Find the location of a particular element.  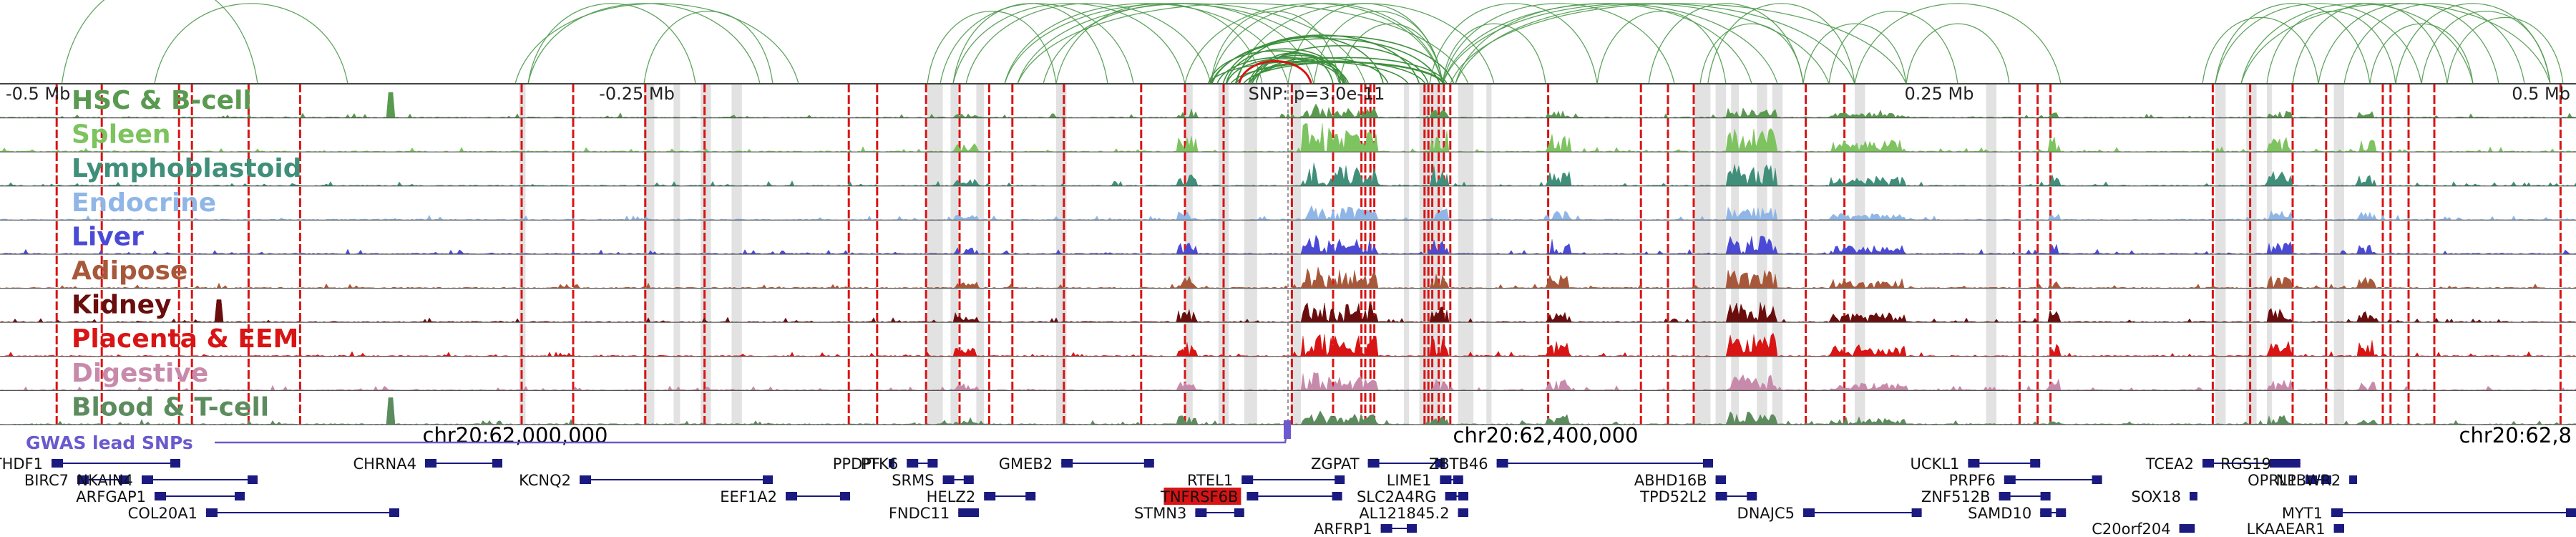

gene-fndc11: FNDC11 is located at coordinates (934, 513).